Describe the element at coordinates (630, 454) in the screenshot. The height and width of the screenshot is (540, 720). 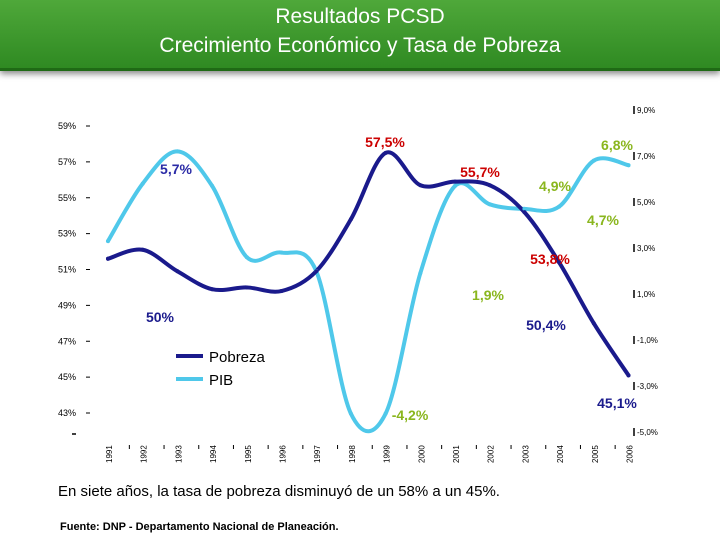
I see `x-axis-year-label: 2006` at that location.